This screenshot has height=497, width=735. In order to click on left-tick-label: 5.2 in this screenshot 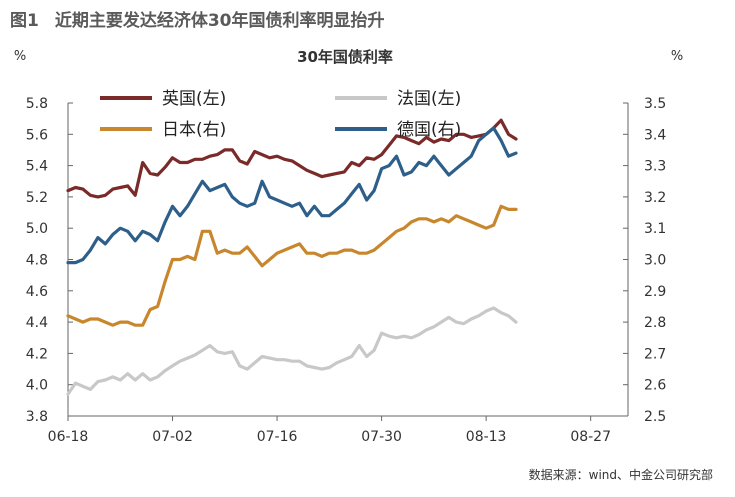, I will do `click(37, 198)`.